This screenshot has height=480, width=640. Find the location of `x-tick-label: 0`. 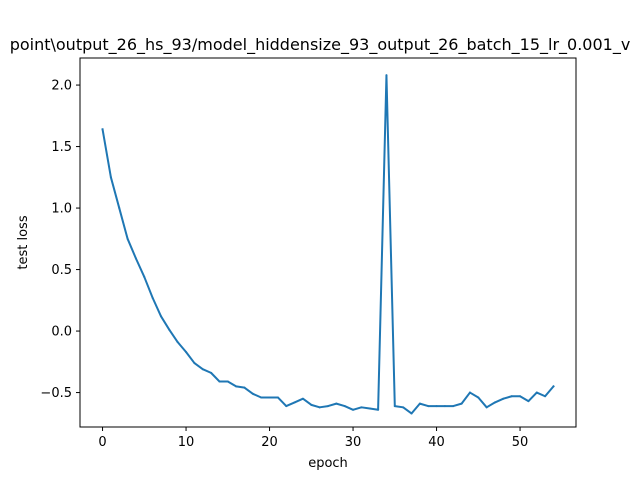

x-tick-label: 0 is located at coordinates (102, 442).